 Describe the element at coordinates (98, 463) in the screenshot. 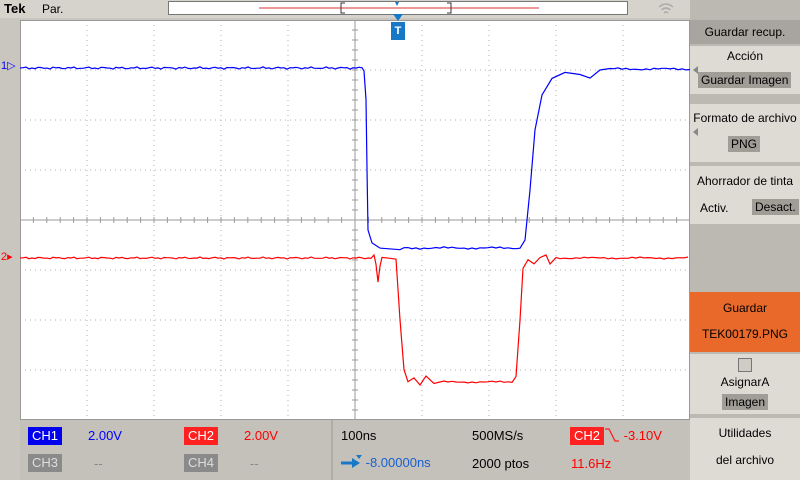

I see `ch3-scale: --` at that location.